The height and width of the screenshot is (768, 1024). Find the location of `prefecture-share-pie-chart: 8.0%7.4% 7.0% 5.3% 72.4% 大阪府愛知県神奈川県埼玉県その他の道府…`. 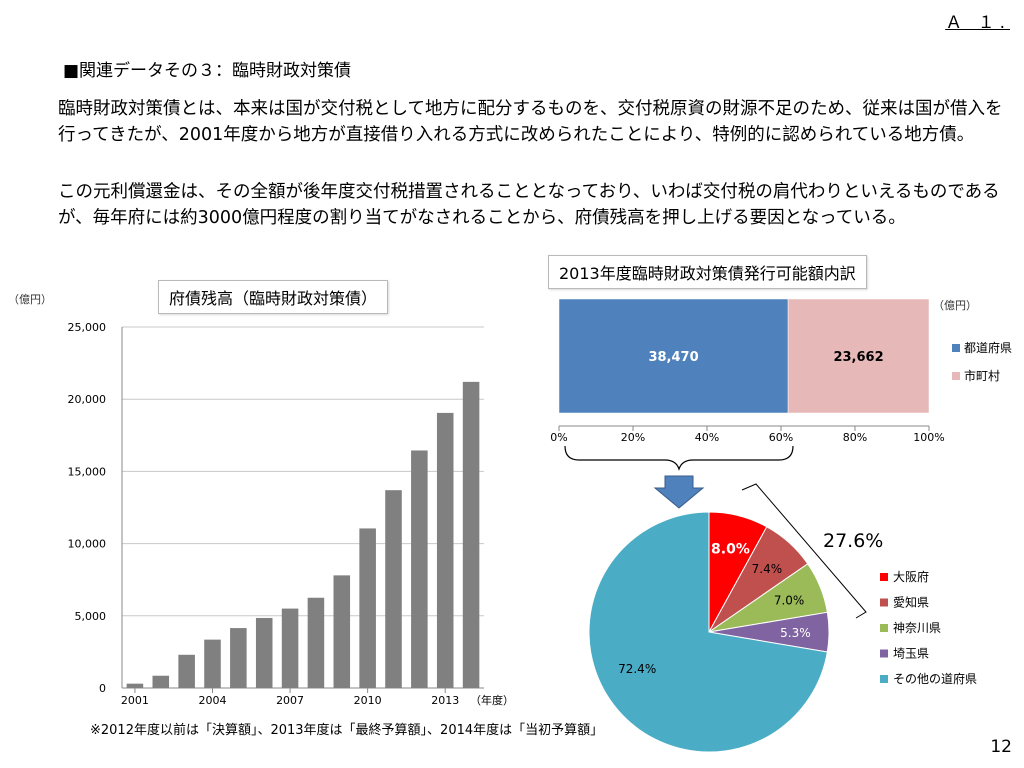

prefecture-share-pie-chart: 8.0%7.4% 7.0% 5.3% 72.4% 大阪府愛知県神奈川県埼玉県その他の道府… is located at coordinates (782, 632).